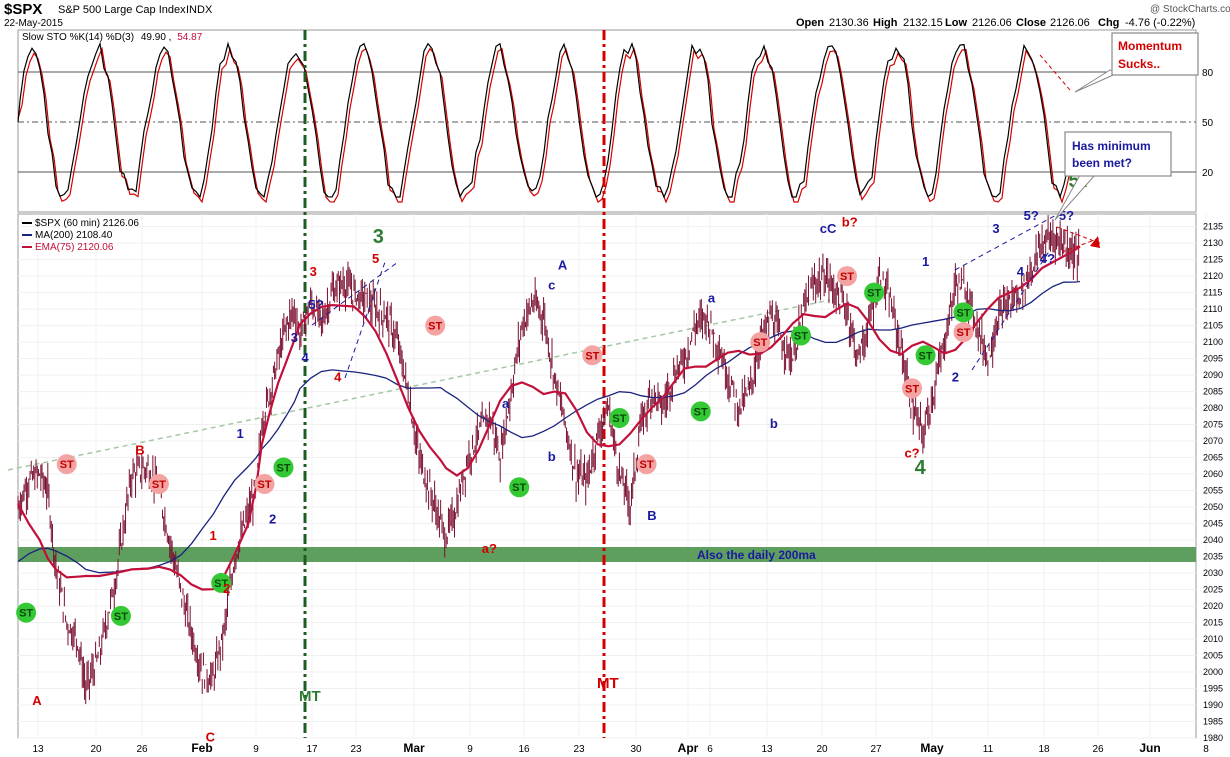 Image resolution: width=1230 pixels, height=757 pixels. I want to click on x-axis-label: 26, so click(142, 749).